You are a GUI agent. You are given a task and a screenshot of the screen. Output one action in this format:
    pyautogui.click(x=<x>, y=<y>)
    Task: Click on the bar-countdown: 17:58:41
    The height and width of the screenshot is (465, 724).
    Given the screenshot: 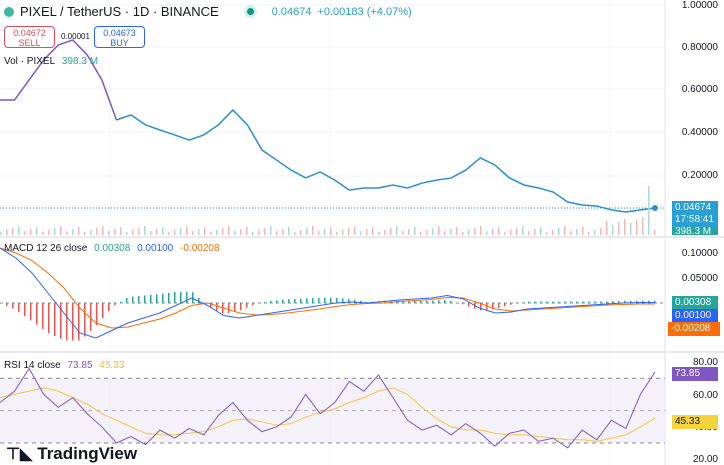 What is the action you would take?
    pyautogui.click(x=694, y=219)
    